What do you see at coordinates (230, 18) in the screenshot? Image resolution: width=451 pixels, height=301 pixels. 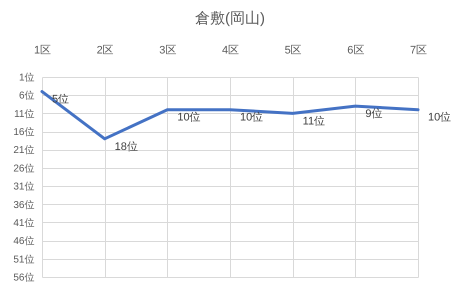 I see `chart-title: 倉敷(岡山)` at bounding box center [230, 18].